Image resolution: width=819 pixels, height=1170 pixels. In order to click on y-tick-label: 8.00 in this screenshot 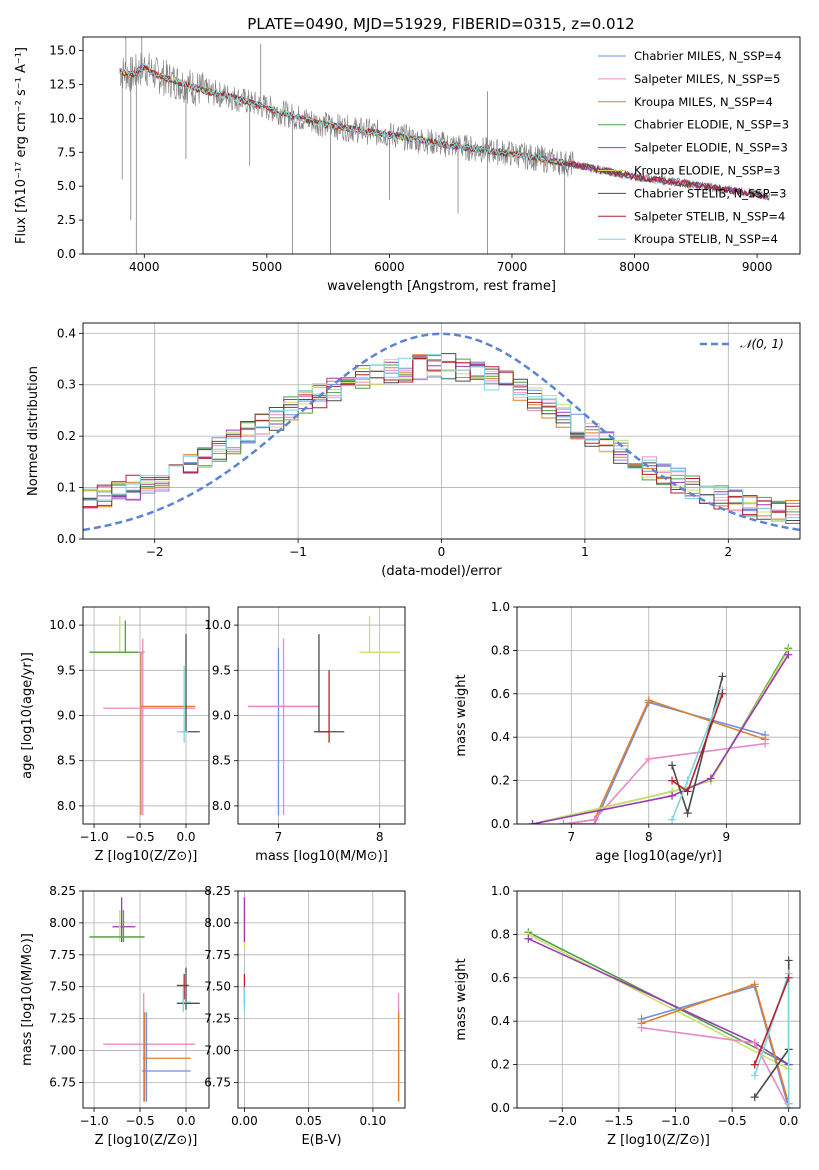, I will do `click(217, 923)`.